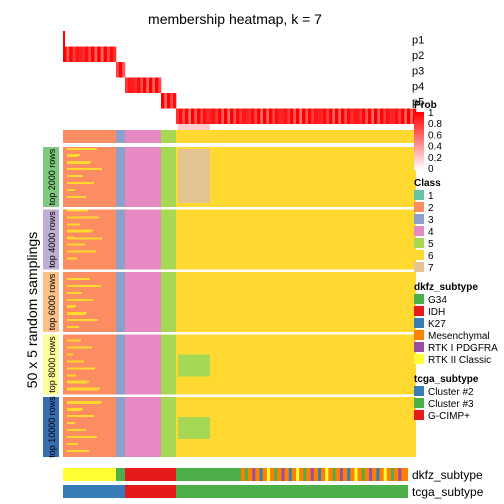  What do you see at coordinates (52, 301) in the screenshot?
I see `group-label: top 6000 rows` at bounding box center [52, 301].